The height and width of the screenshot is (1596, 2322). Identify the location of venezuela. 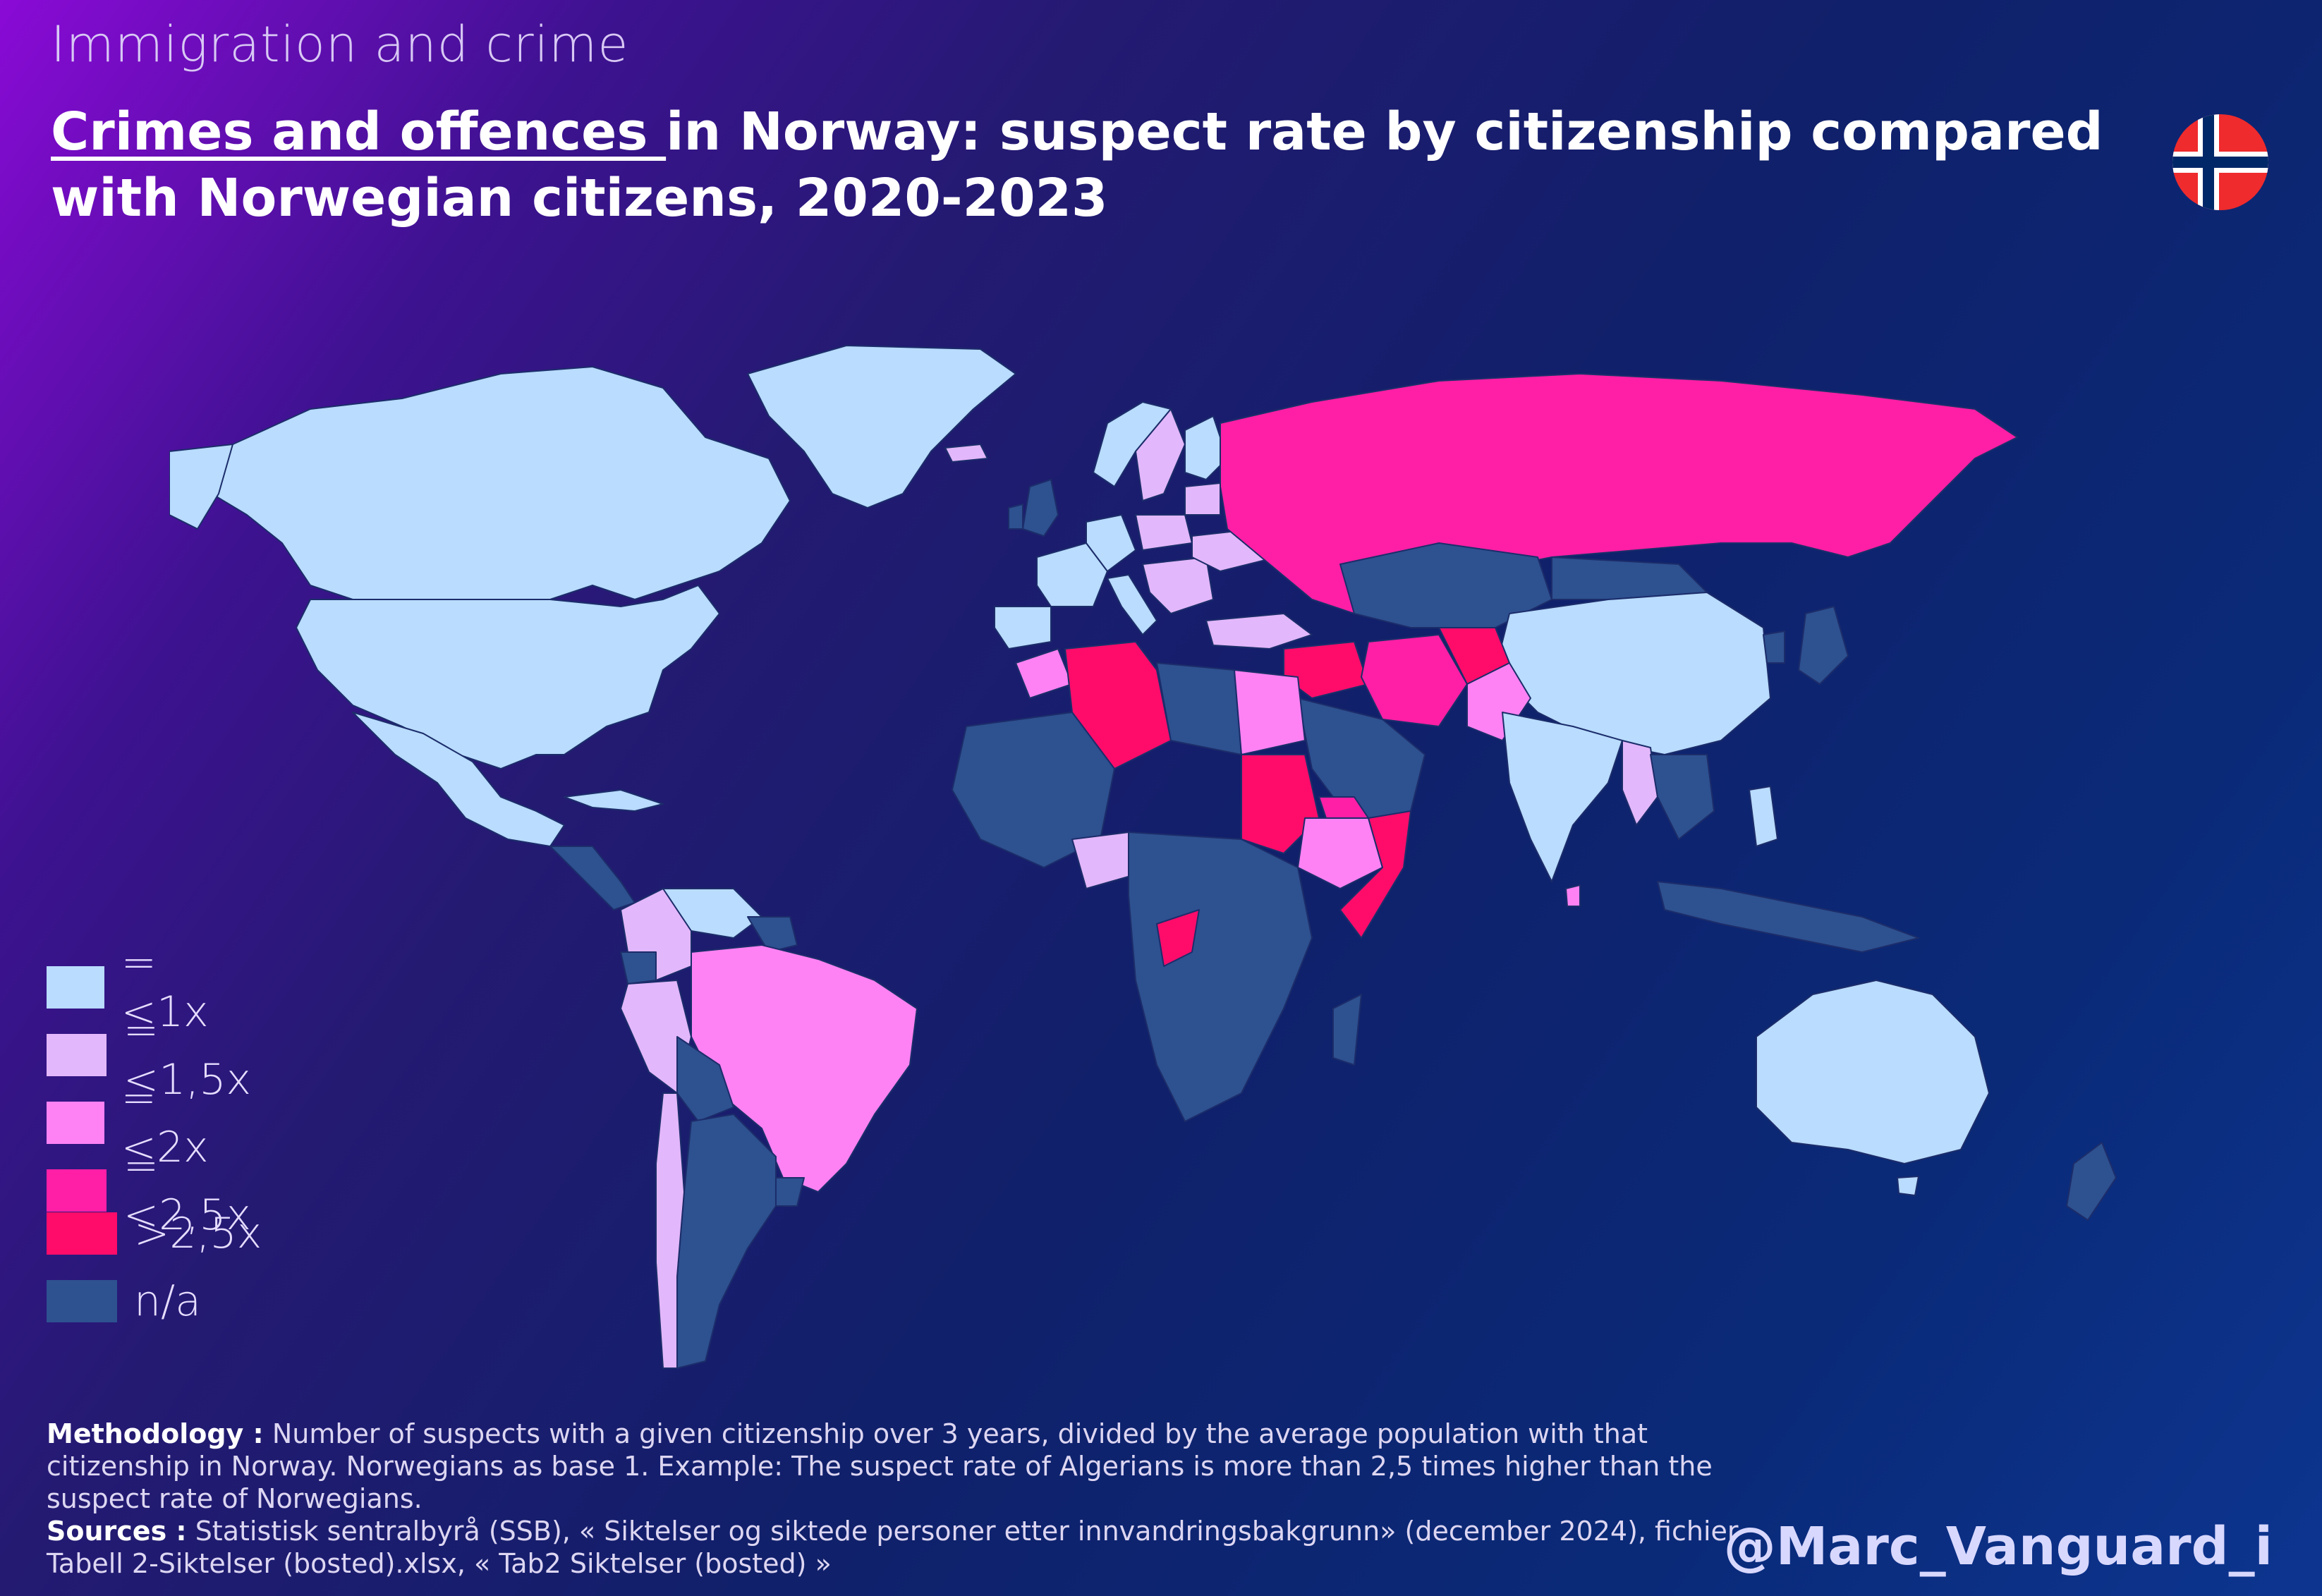
(712, 913).